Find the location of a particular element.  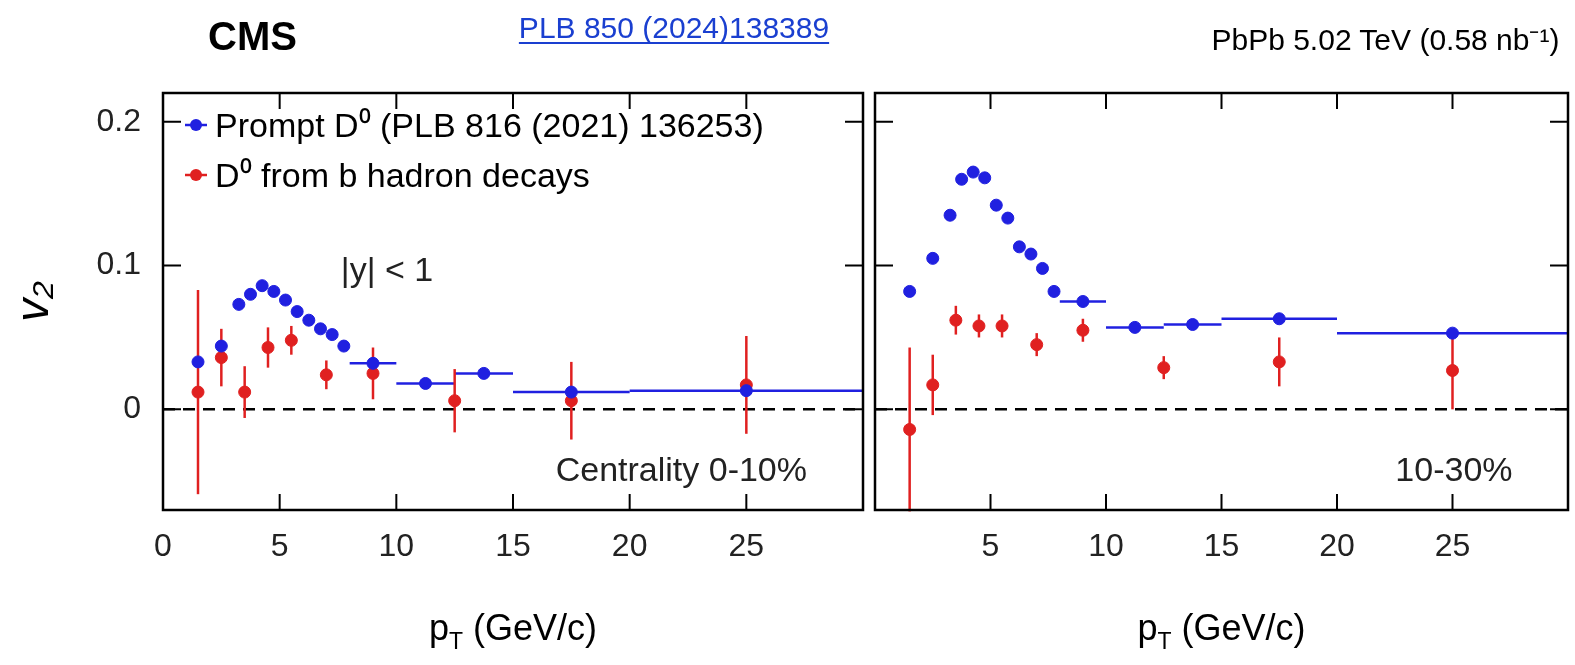

annotation: Centrality 0-10% is located at coordinates (681, 468).